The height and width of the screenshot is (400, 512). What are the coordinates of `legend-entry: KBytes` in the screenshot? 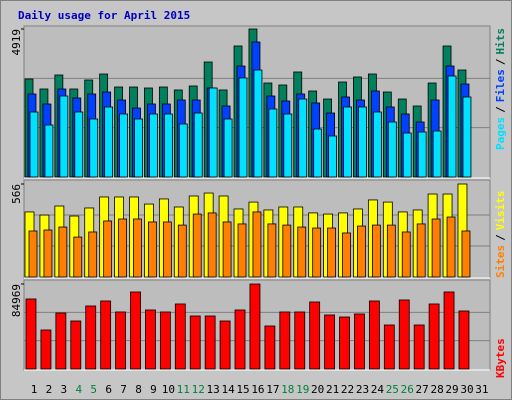 It's located at (500, 358).